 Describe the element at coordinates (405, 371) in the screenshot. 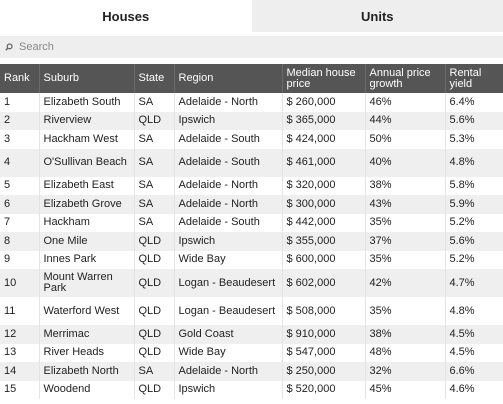

I see `cell-price-growth: 32%` at that location.